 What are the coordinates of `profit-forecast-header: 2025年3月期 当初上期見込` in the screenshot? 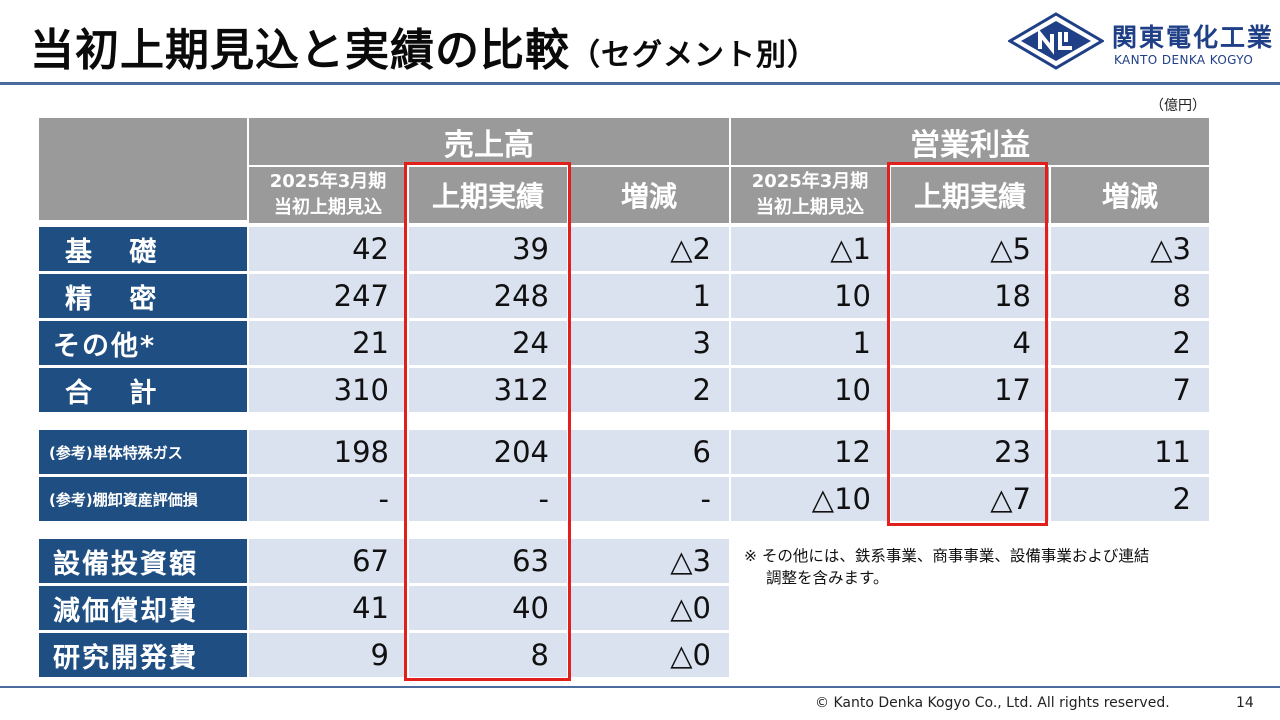 It's located at (810, 195).